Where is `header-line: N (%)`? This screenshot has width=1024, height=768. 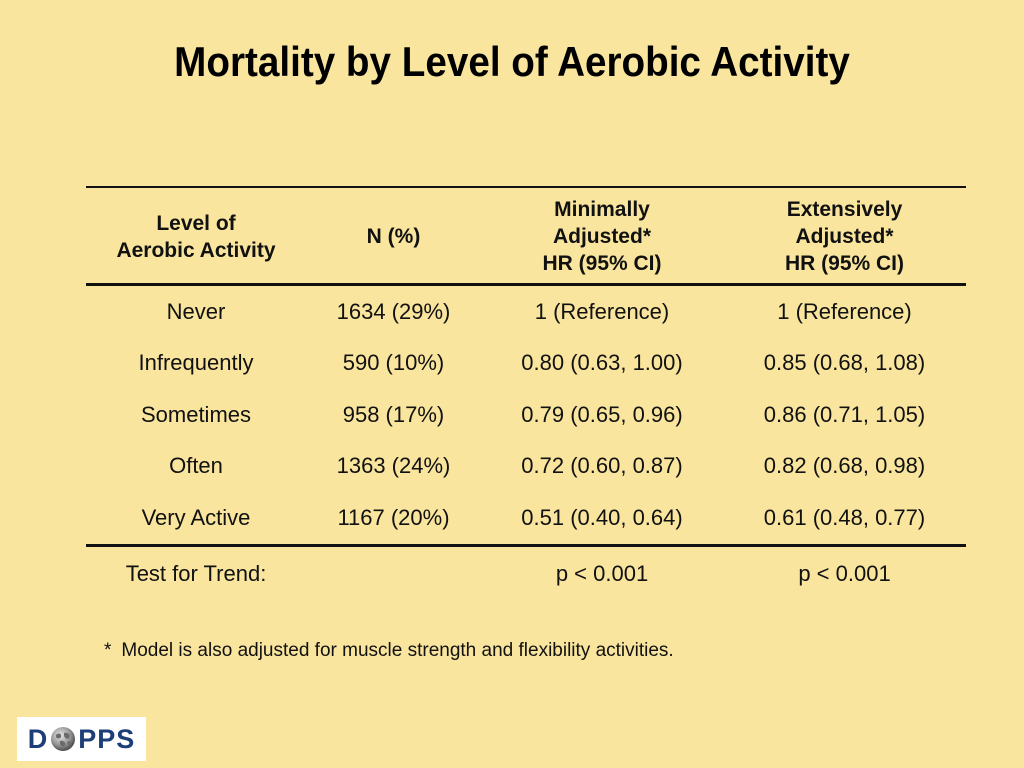
header-line: N (%) is located at coordinates (393, 236).